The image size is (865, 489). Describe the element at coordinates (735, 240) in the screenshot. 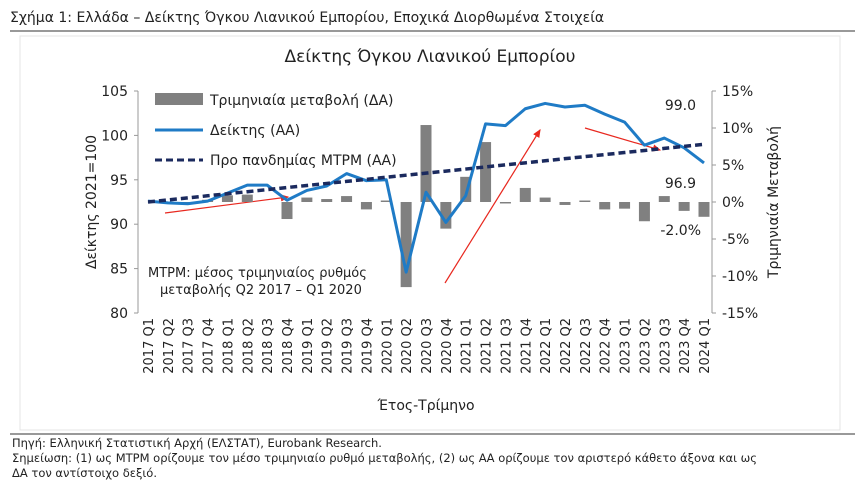

I see `y2-tick-label: -5%` at that location.